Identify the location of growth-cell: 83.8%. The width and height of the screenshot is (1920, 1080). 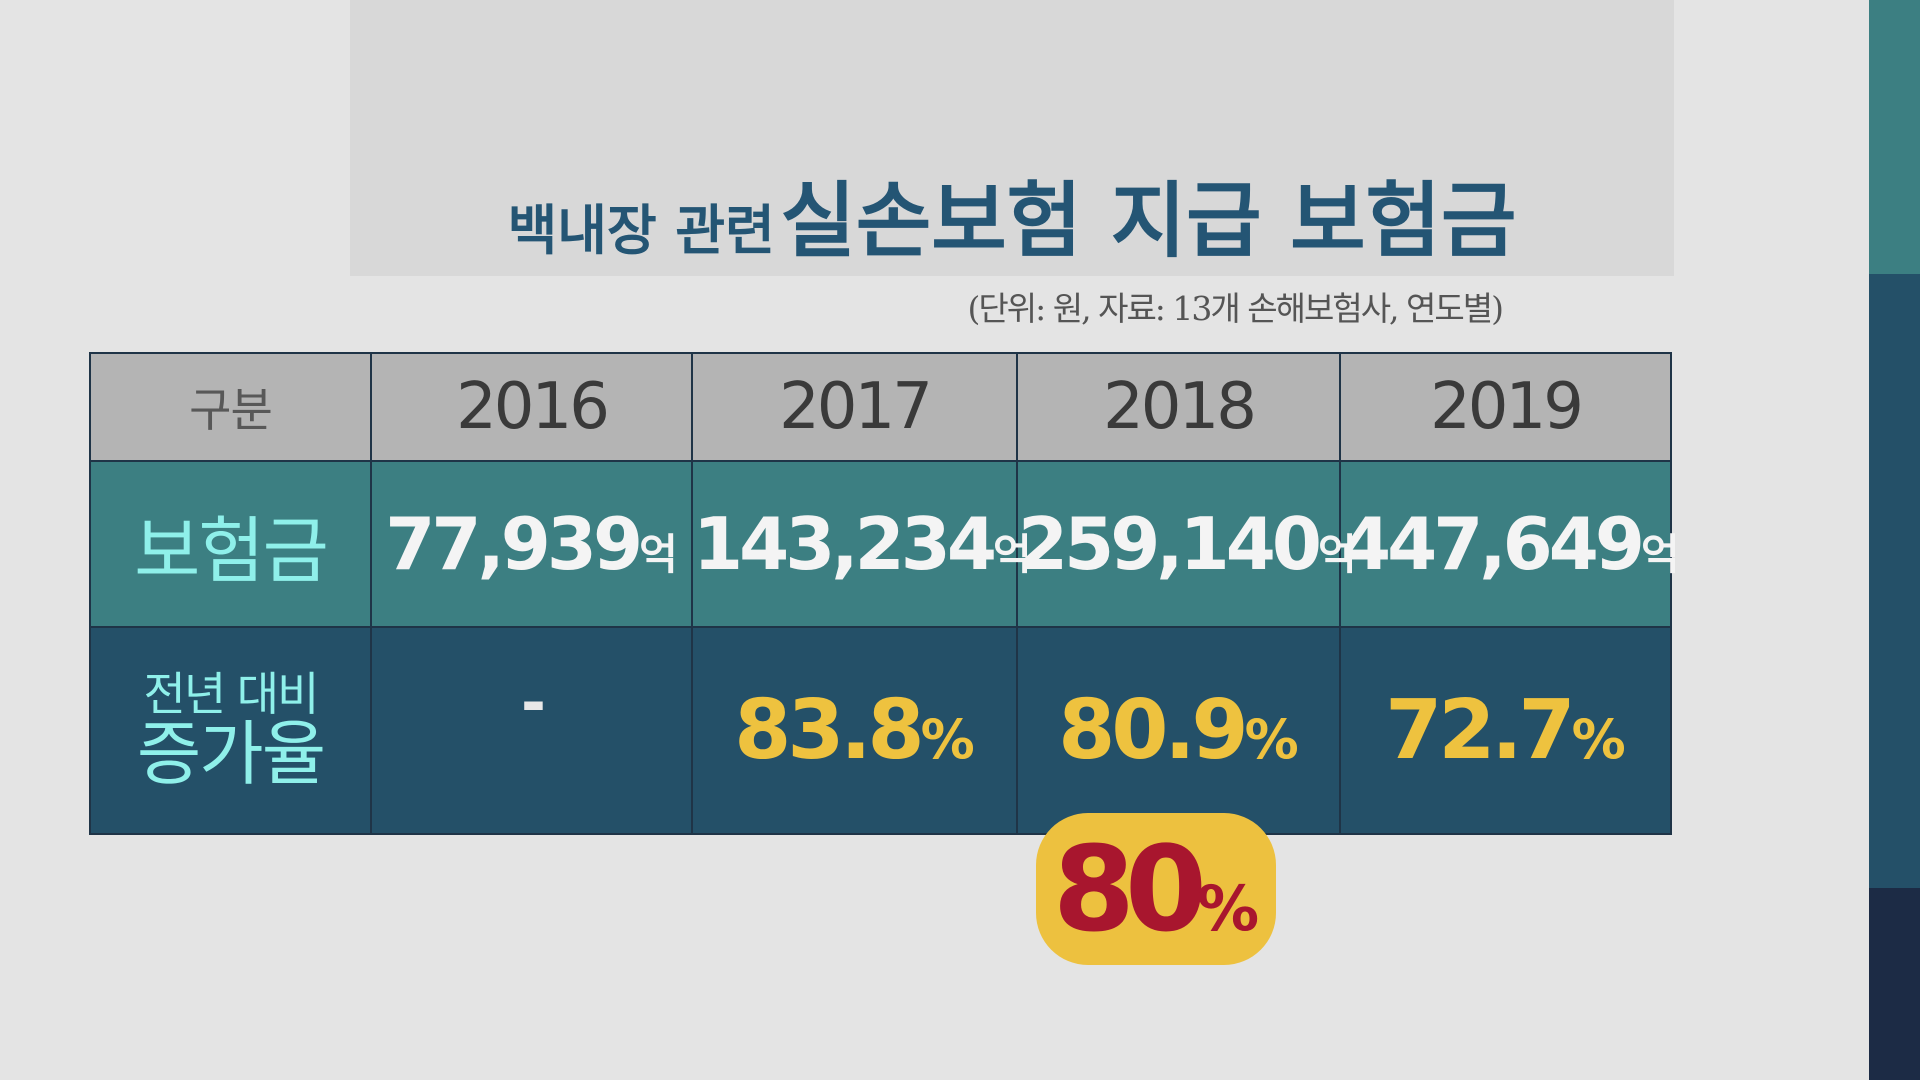
(854, 730).